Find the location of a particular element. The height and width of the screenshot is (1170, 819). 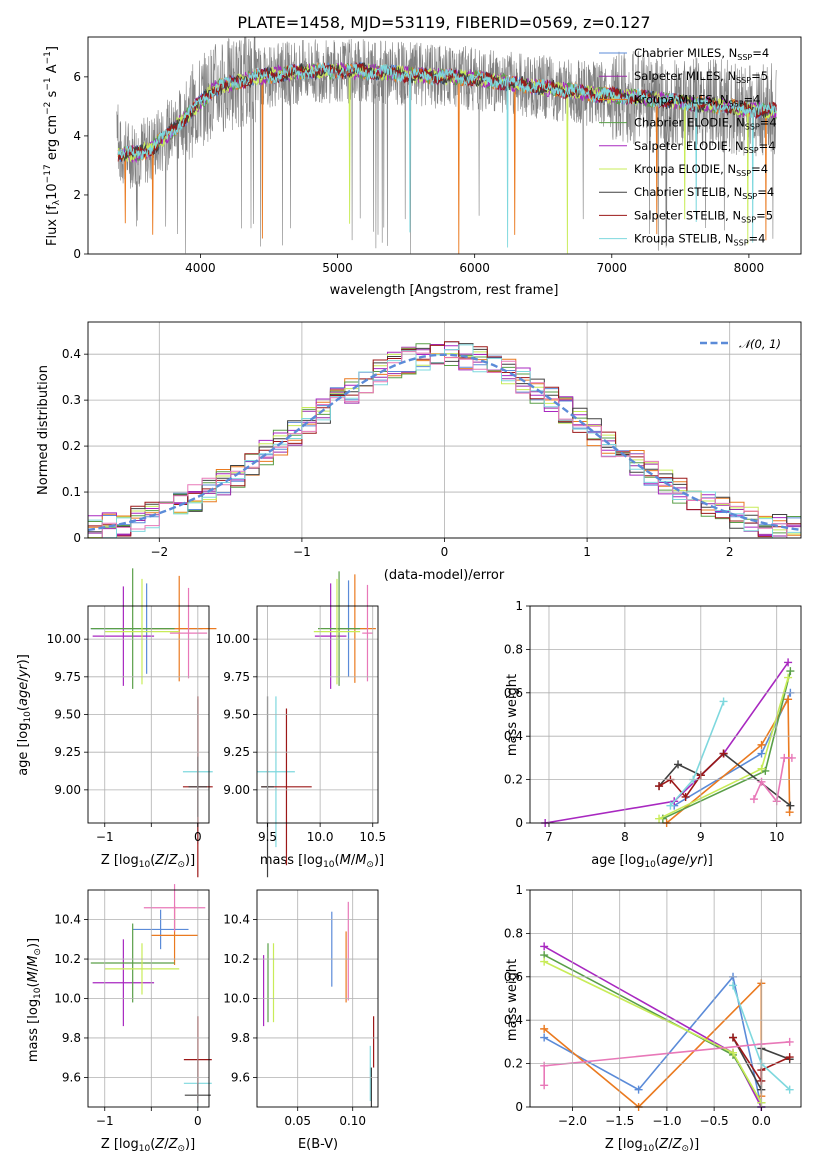

legend-label: Kroupa MILES, NSSP=4 is located at coordinates (697, 100).